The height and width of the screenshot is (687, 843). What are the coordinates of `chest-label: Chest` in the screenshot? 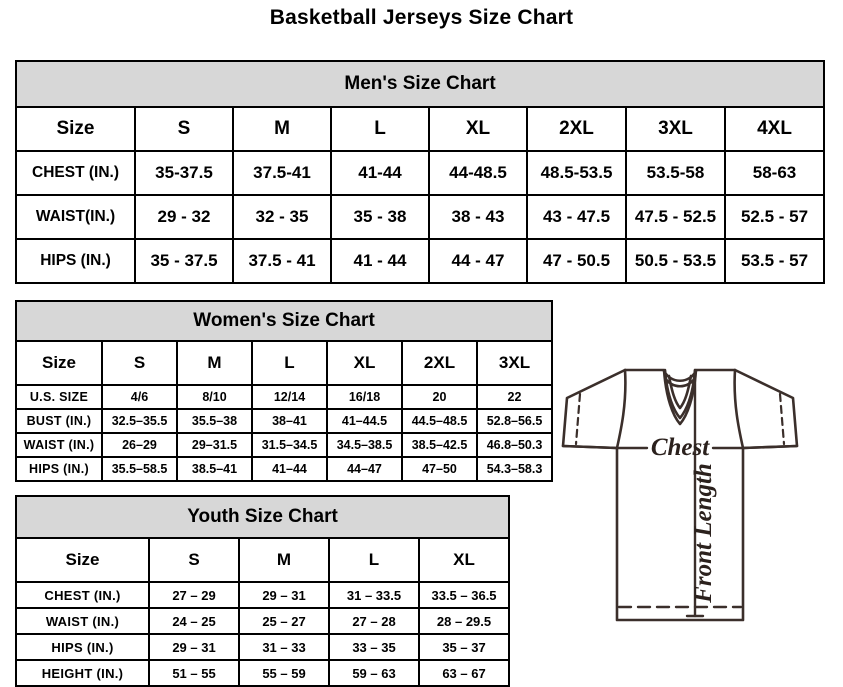 It's located at (680, 447).